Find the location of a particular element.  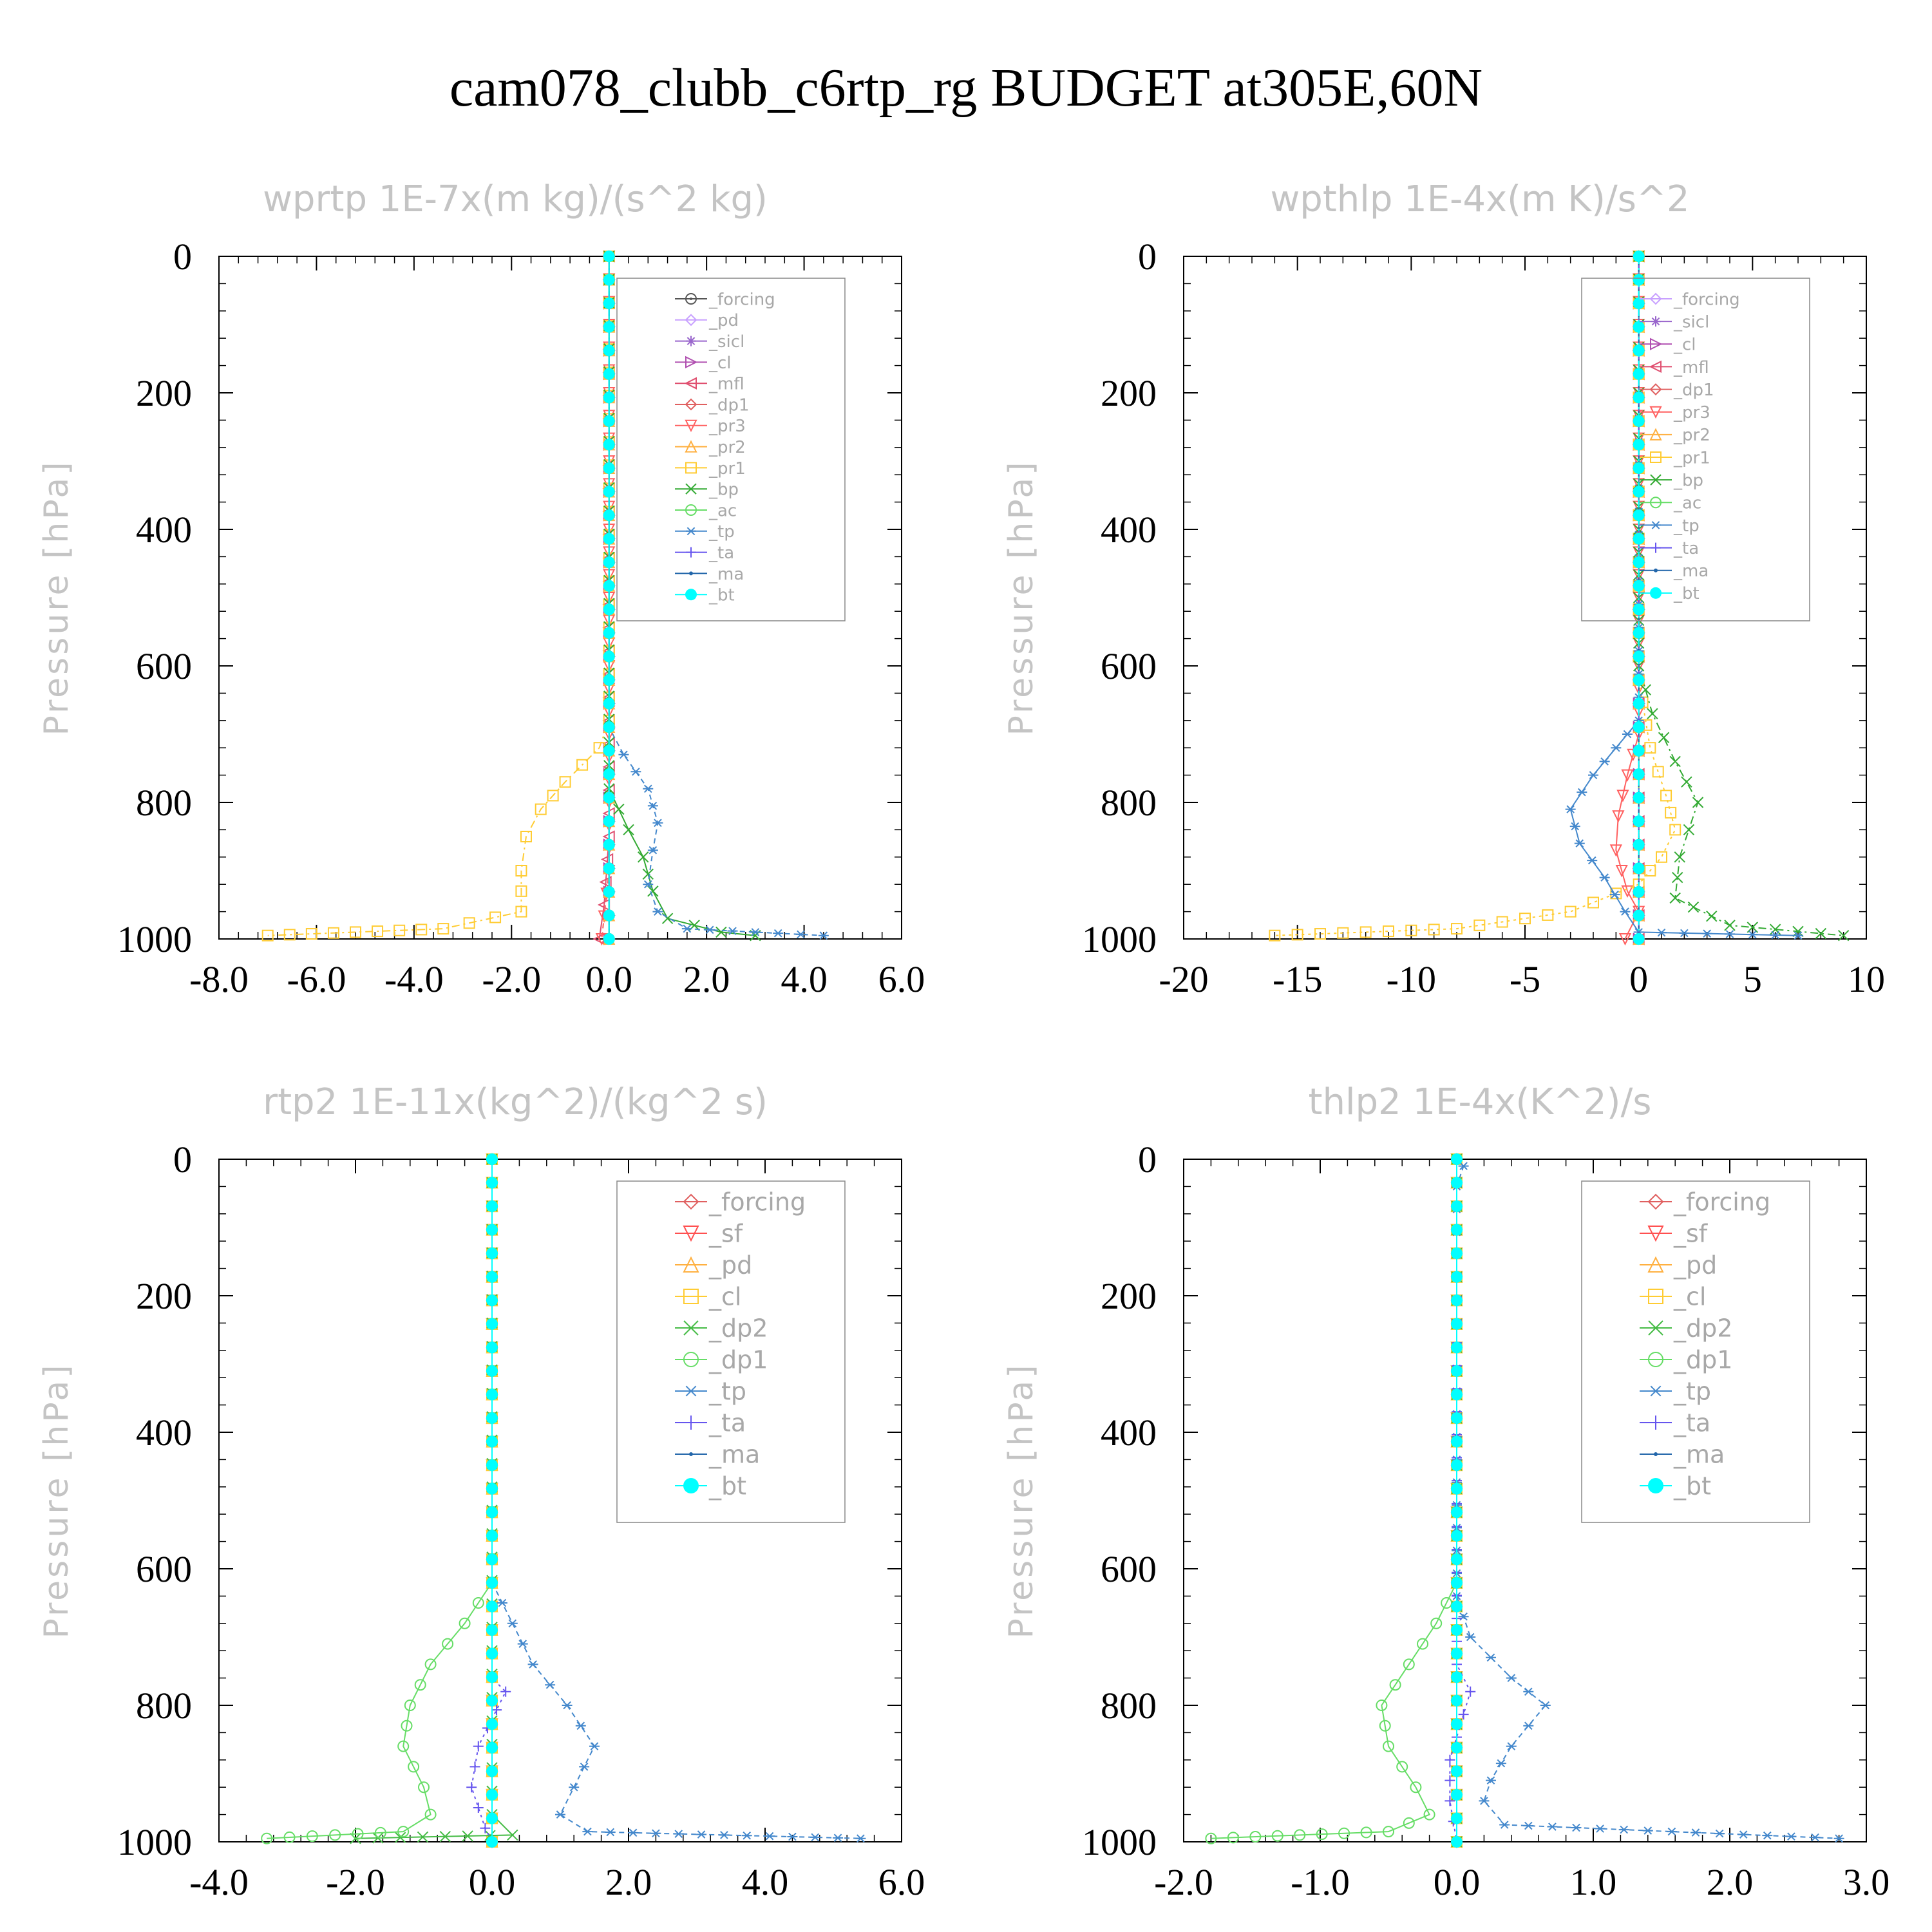

figure-title: cam078_clubb_c6rtp_rg BUDGET at305E,60N is located at coordinates (966, 88).